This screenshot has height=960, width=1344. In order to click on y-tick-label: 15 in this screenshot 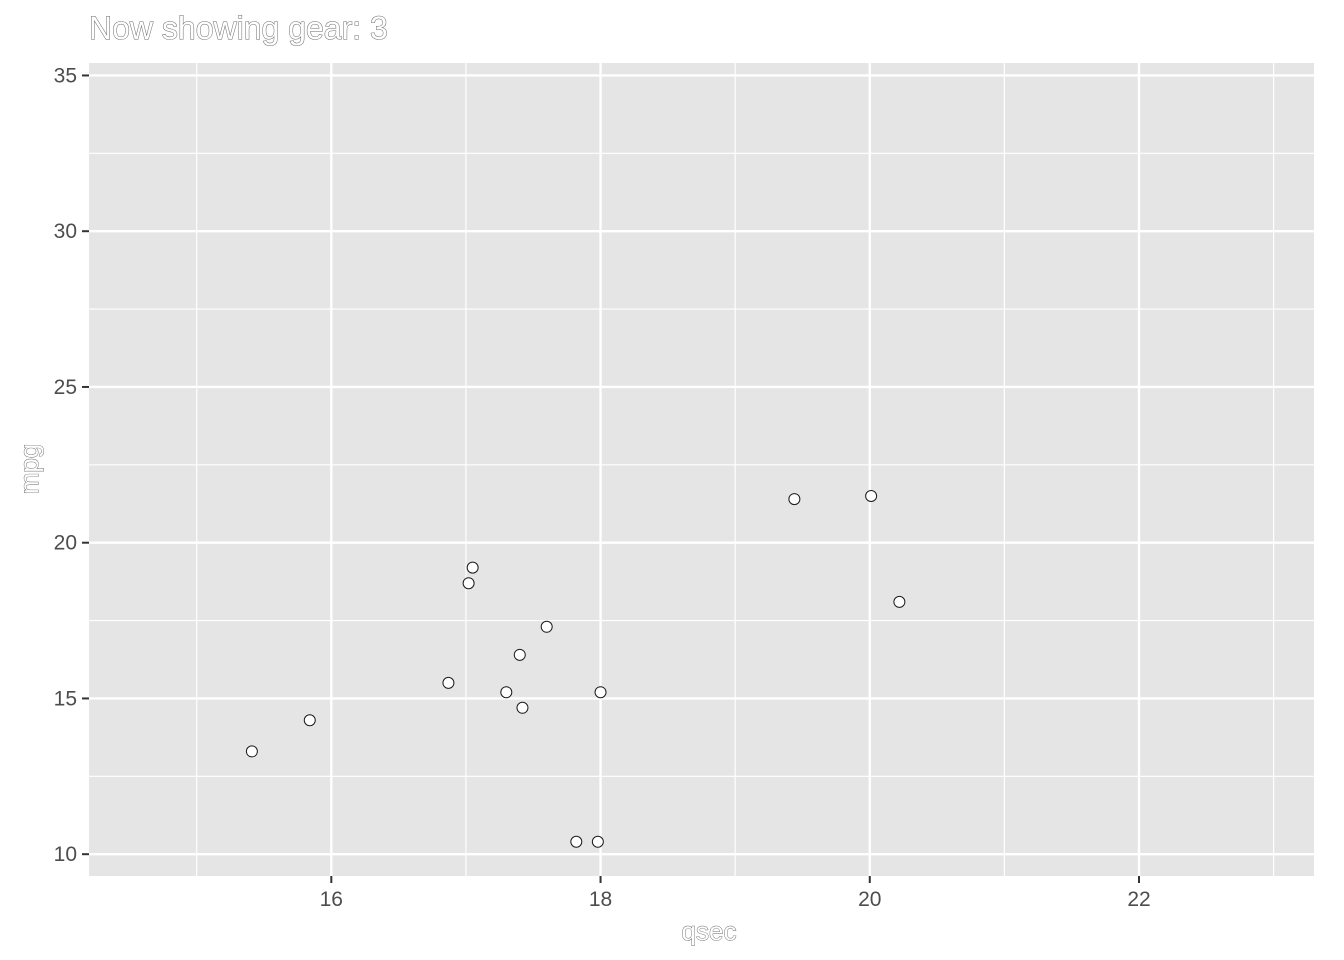, I will do `click(65, 698)`.